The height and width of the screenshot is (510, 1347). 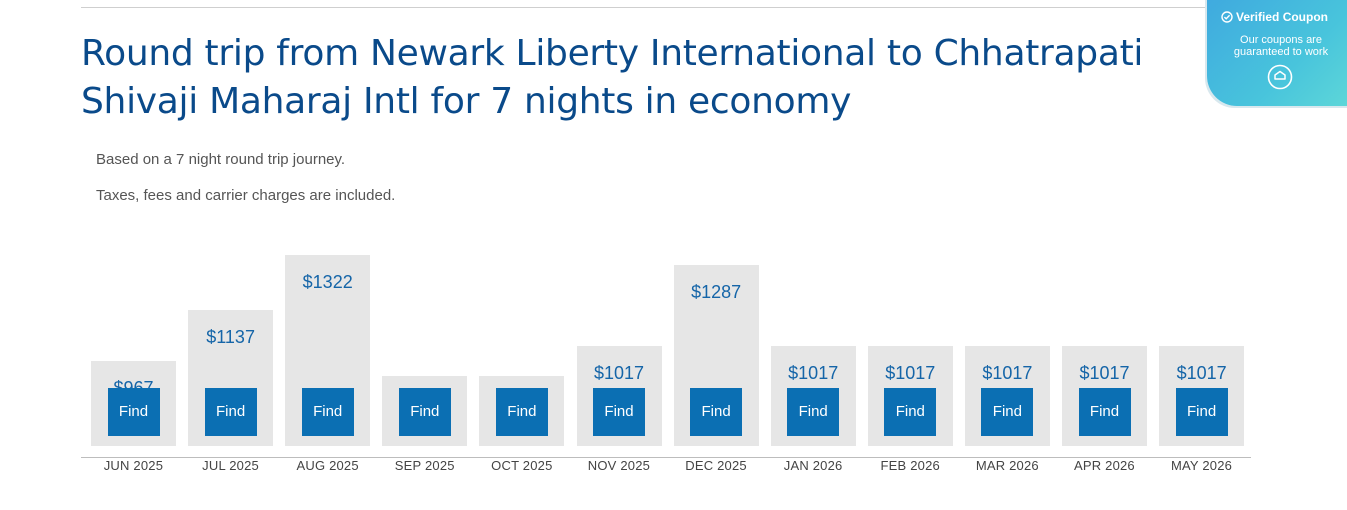 What do you see at coordinates (813, 465) in the screenshot?
I see `month-label: JAN 2026` at bounding box center [813, 465].